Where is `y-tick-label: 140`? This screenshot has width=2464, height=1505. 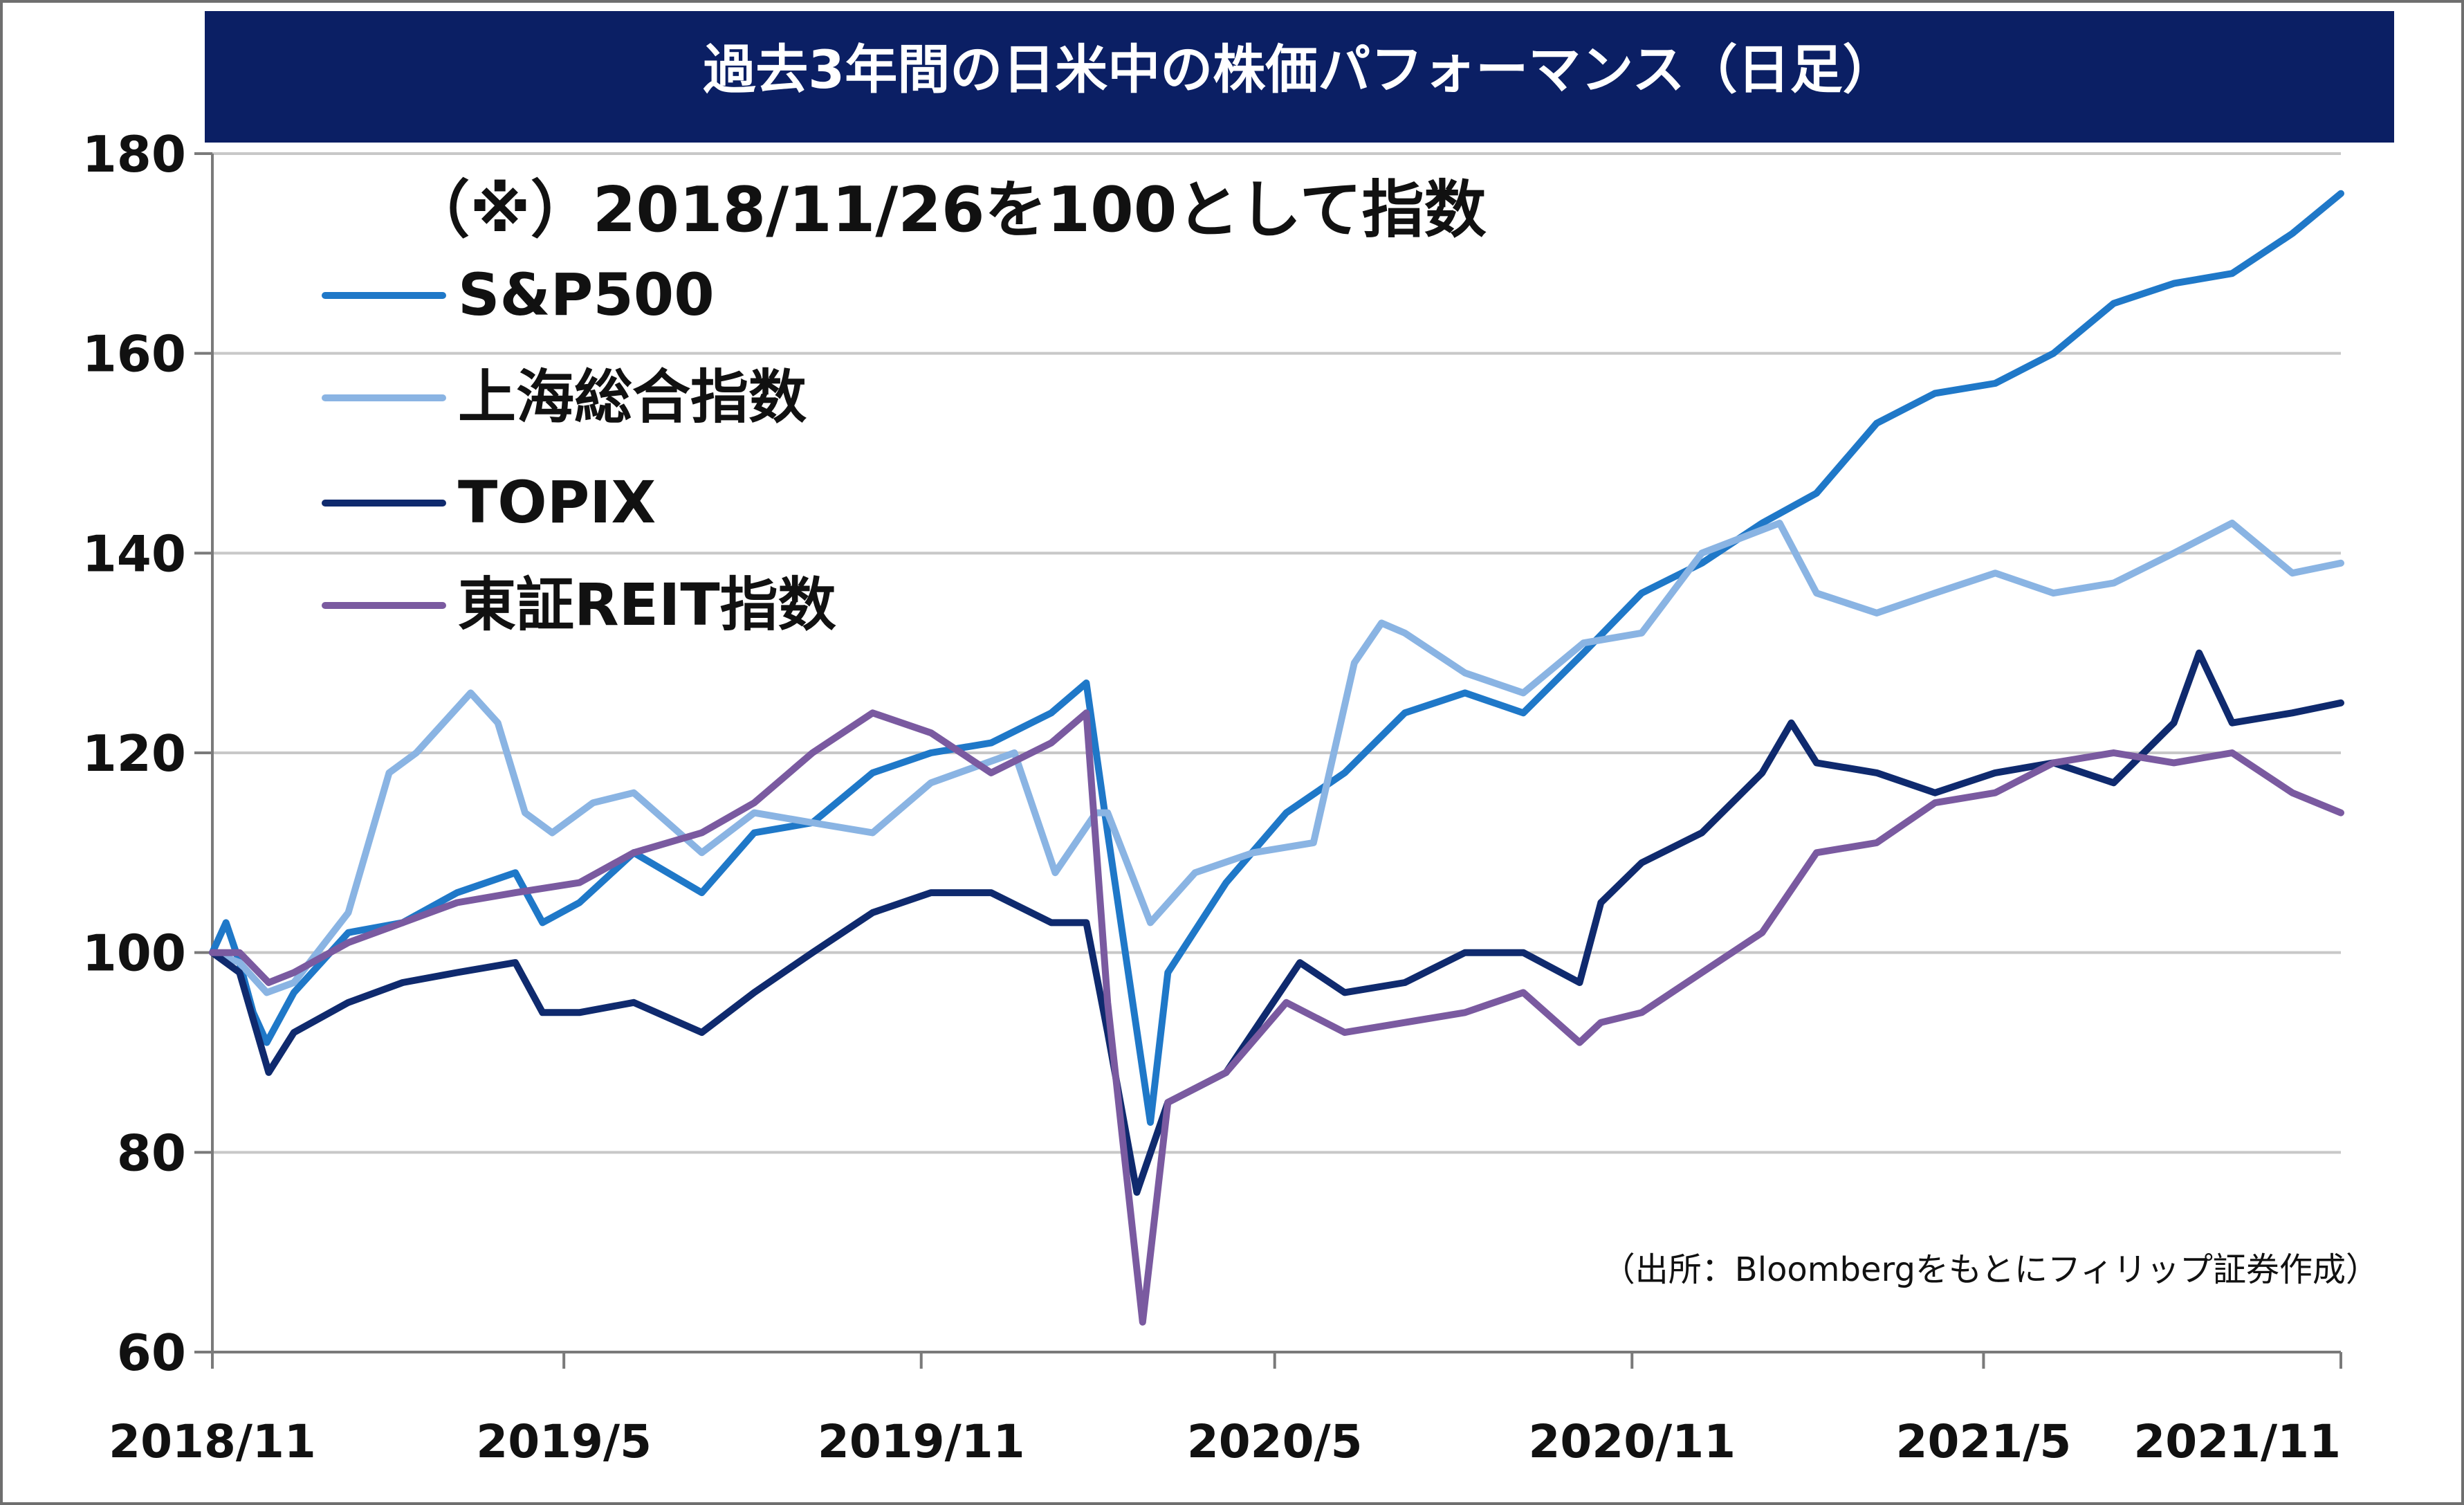 y-tick-label: 140 is located at coordinates (134, 554).